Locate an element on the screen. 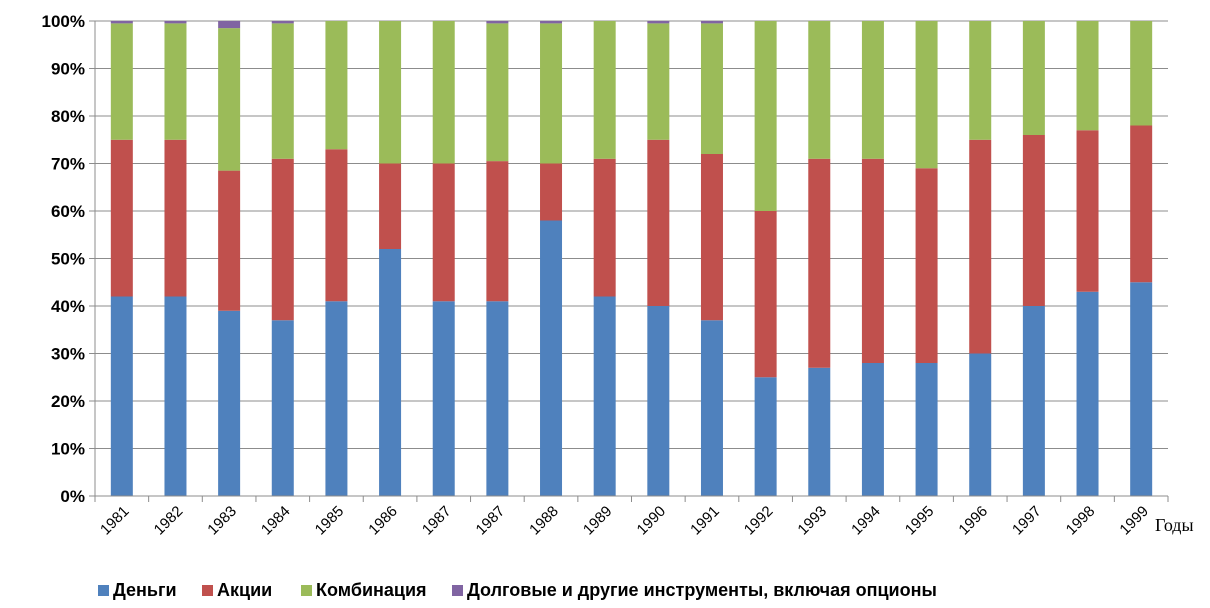 Image resolution: width=1210 pixels, height=608 pixels. x-tick-label: 1997 is located at coordinates (1027, 521).